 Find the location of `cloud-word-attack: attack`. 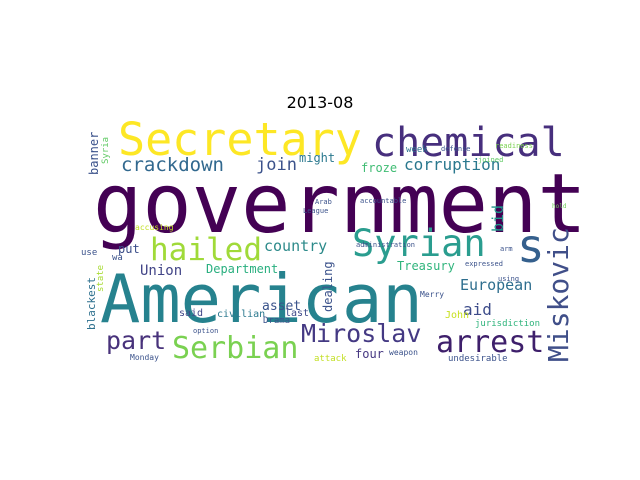

cloud-word-attack: attack is located at coordinates (330, 359).